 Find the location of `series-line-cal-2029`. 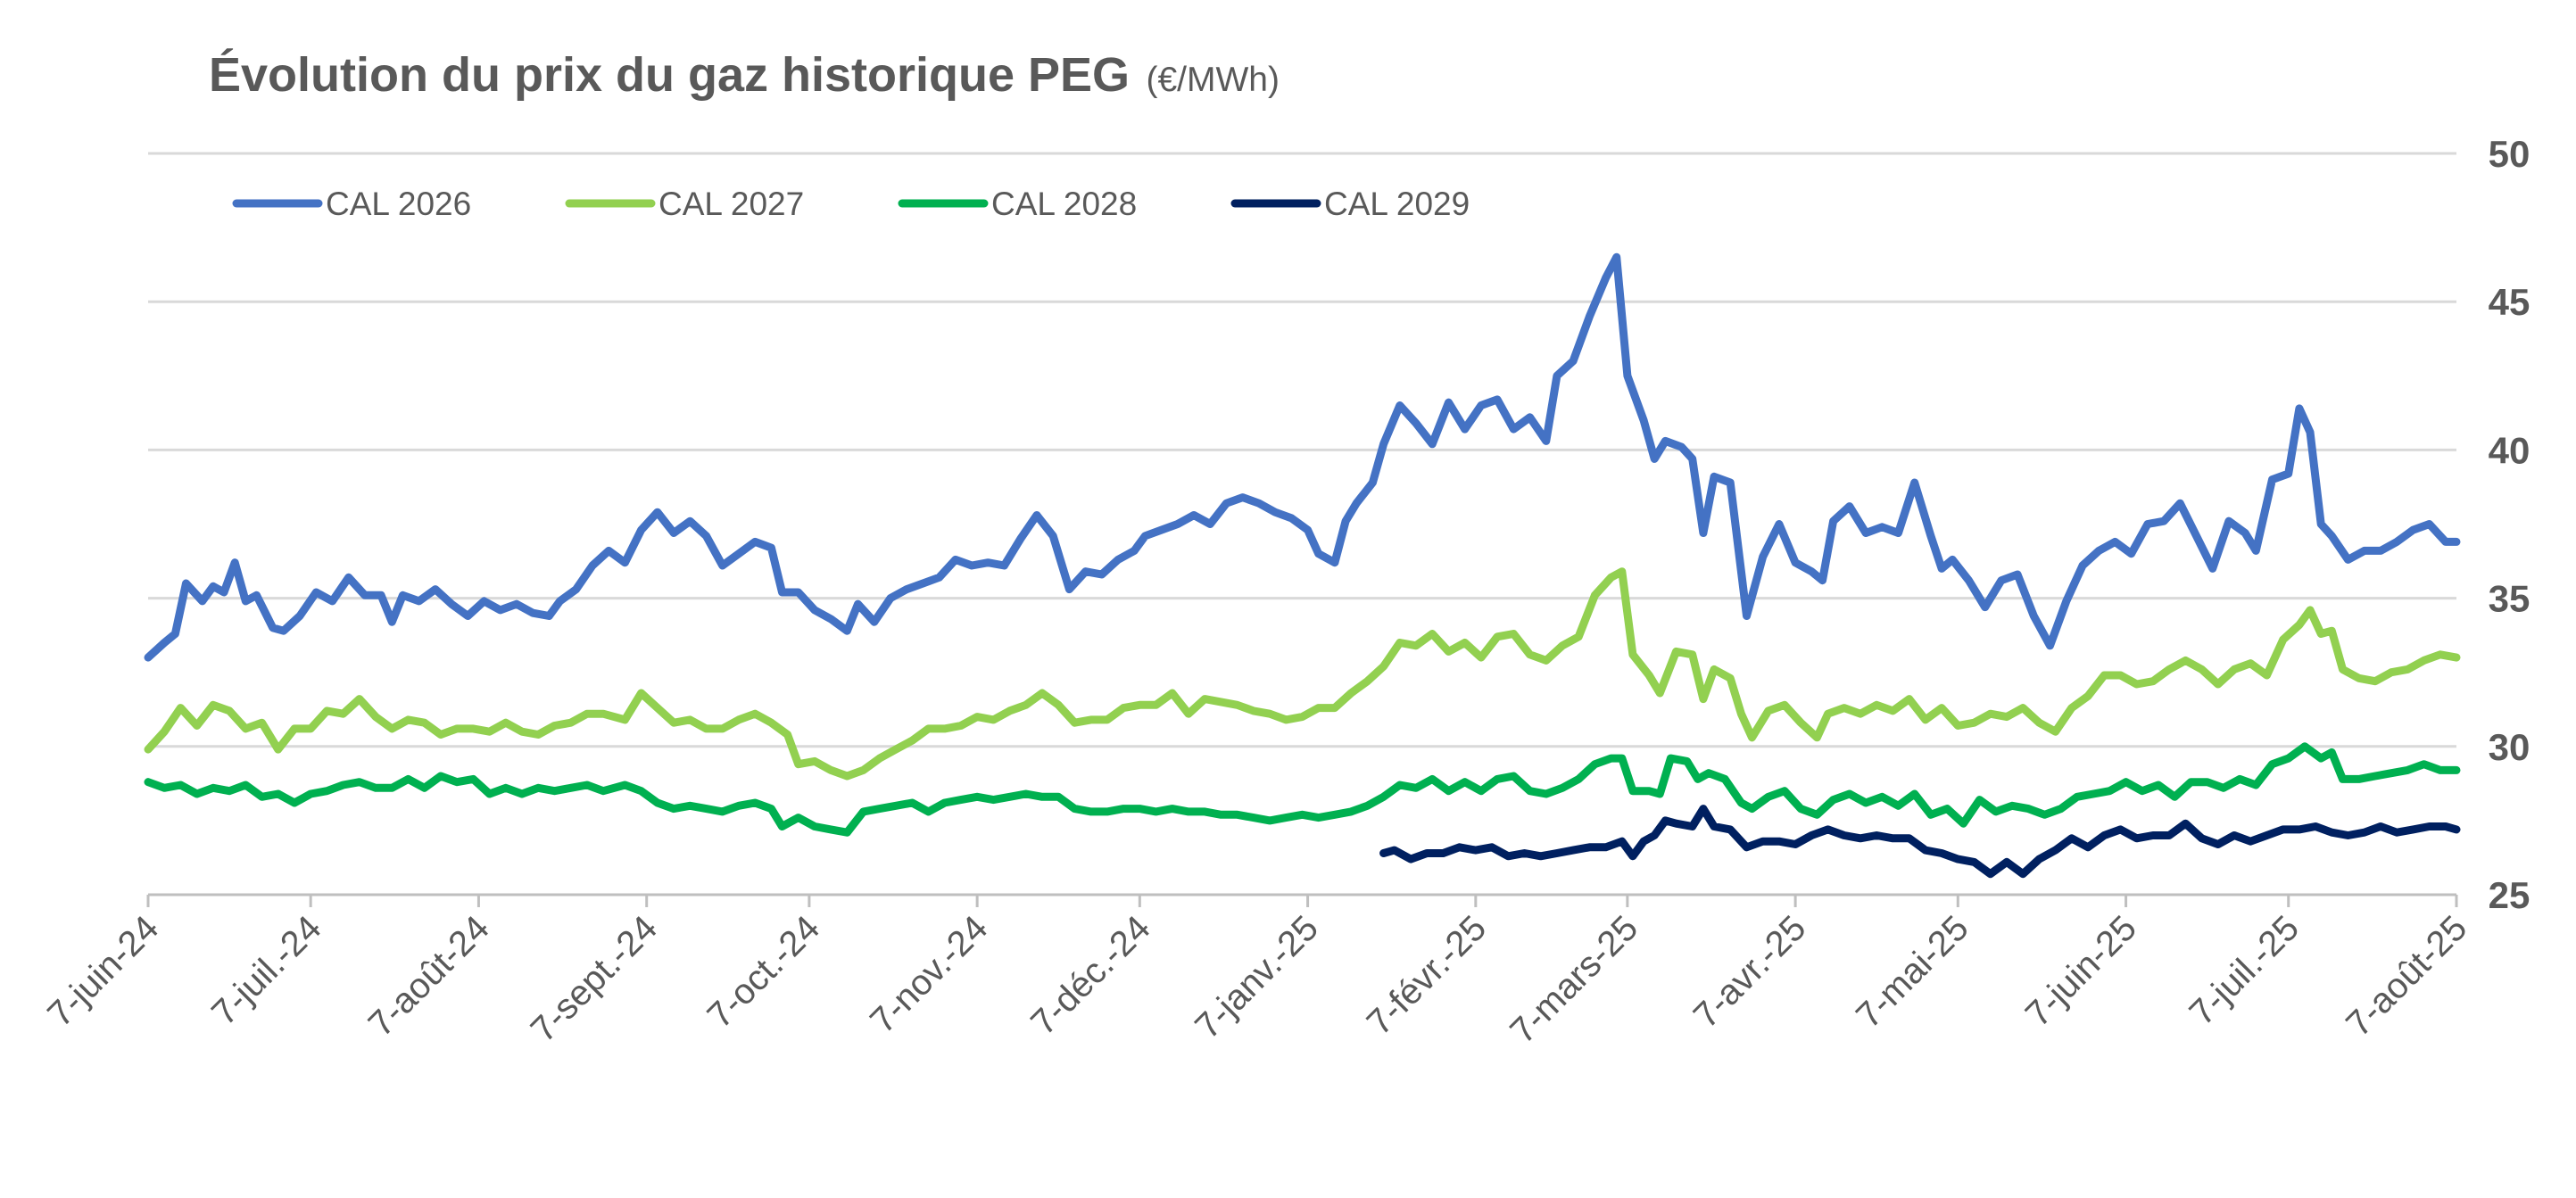

series-line-cal-2029 is located at coordinates (1920, 842).